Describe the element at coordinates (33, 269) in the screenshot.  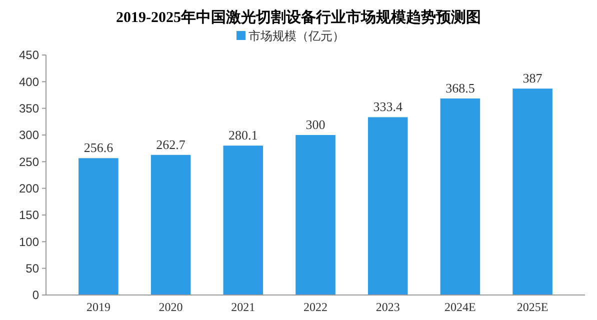
I see `y-tick-label: 50` at that location.